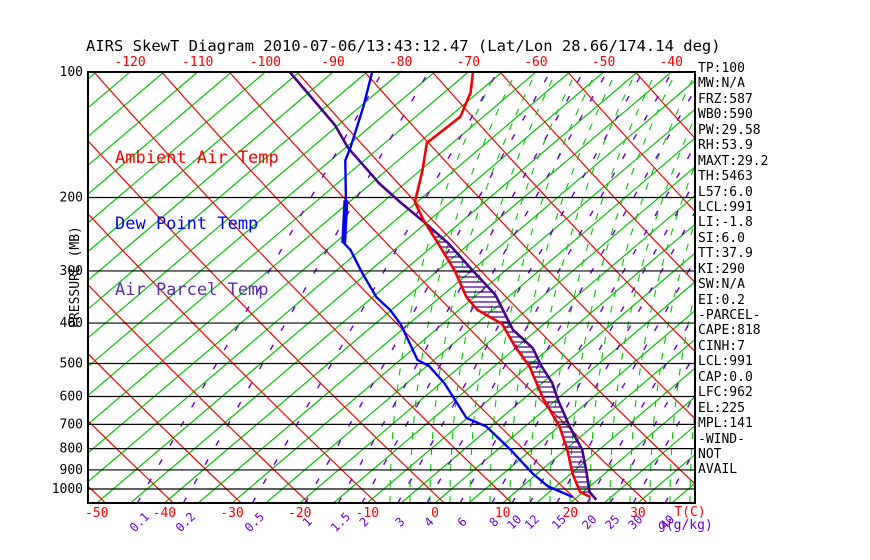  What do you see at coordinates (570, 513) in the screenshot?
I see `bottom-temp-tick: 20` at bounding box center [570, 513].